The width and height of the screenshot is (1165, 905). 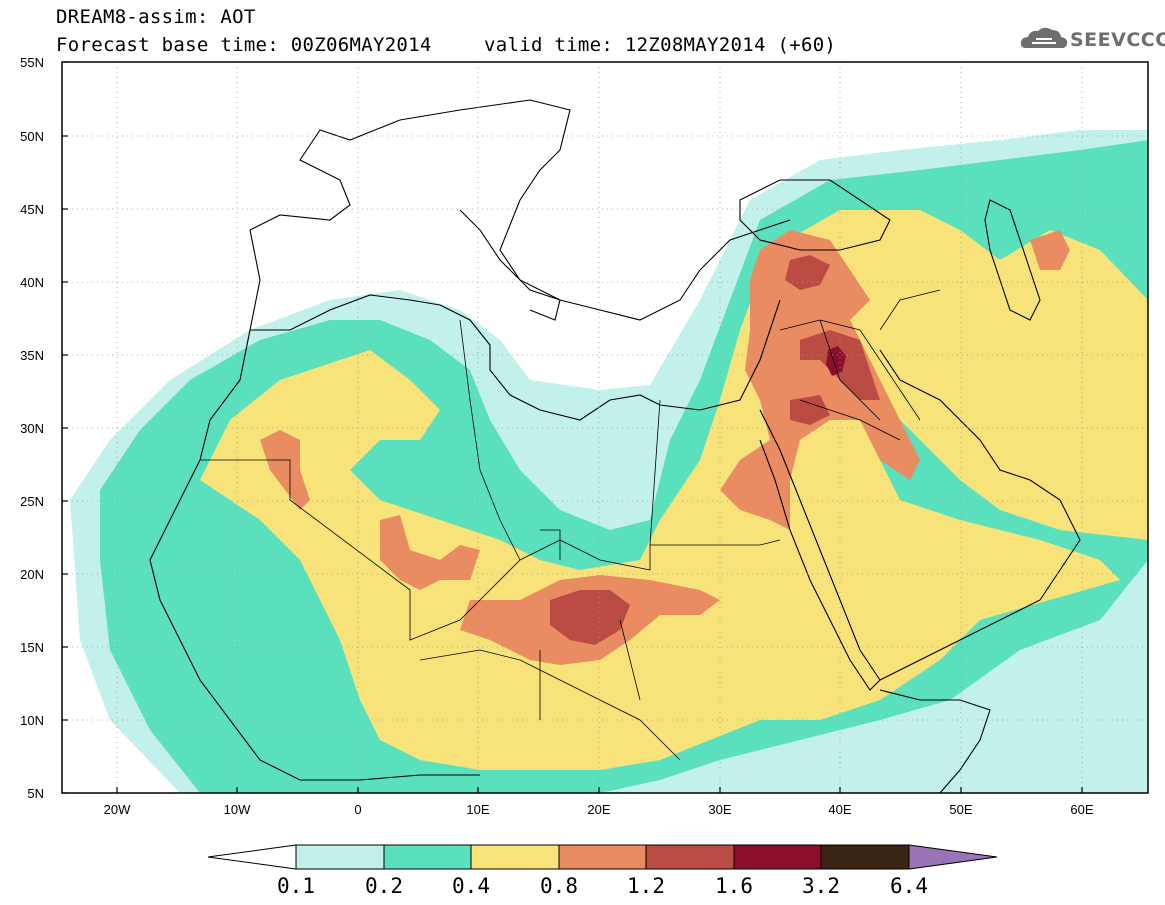 What do you see at coordinates (660, 45) in the screenshot?
I see `valid-time-label: valid time: 12Z08MAY2014 (+60)` at bounding box center [660, 45].